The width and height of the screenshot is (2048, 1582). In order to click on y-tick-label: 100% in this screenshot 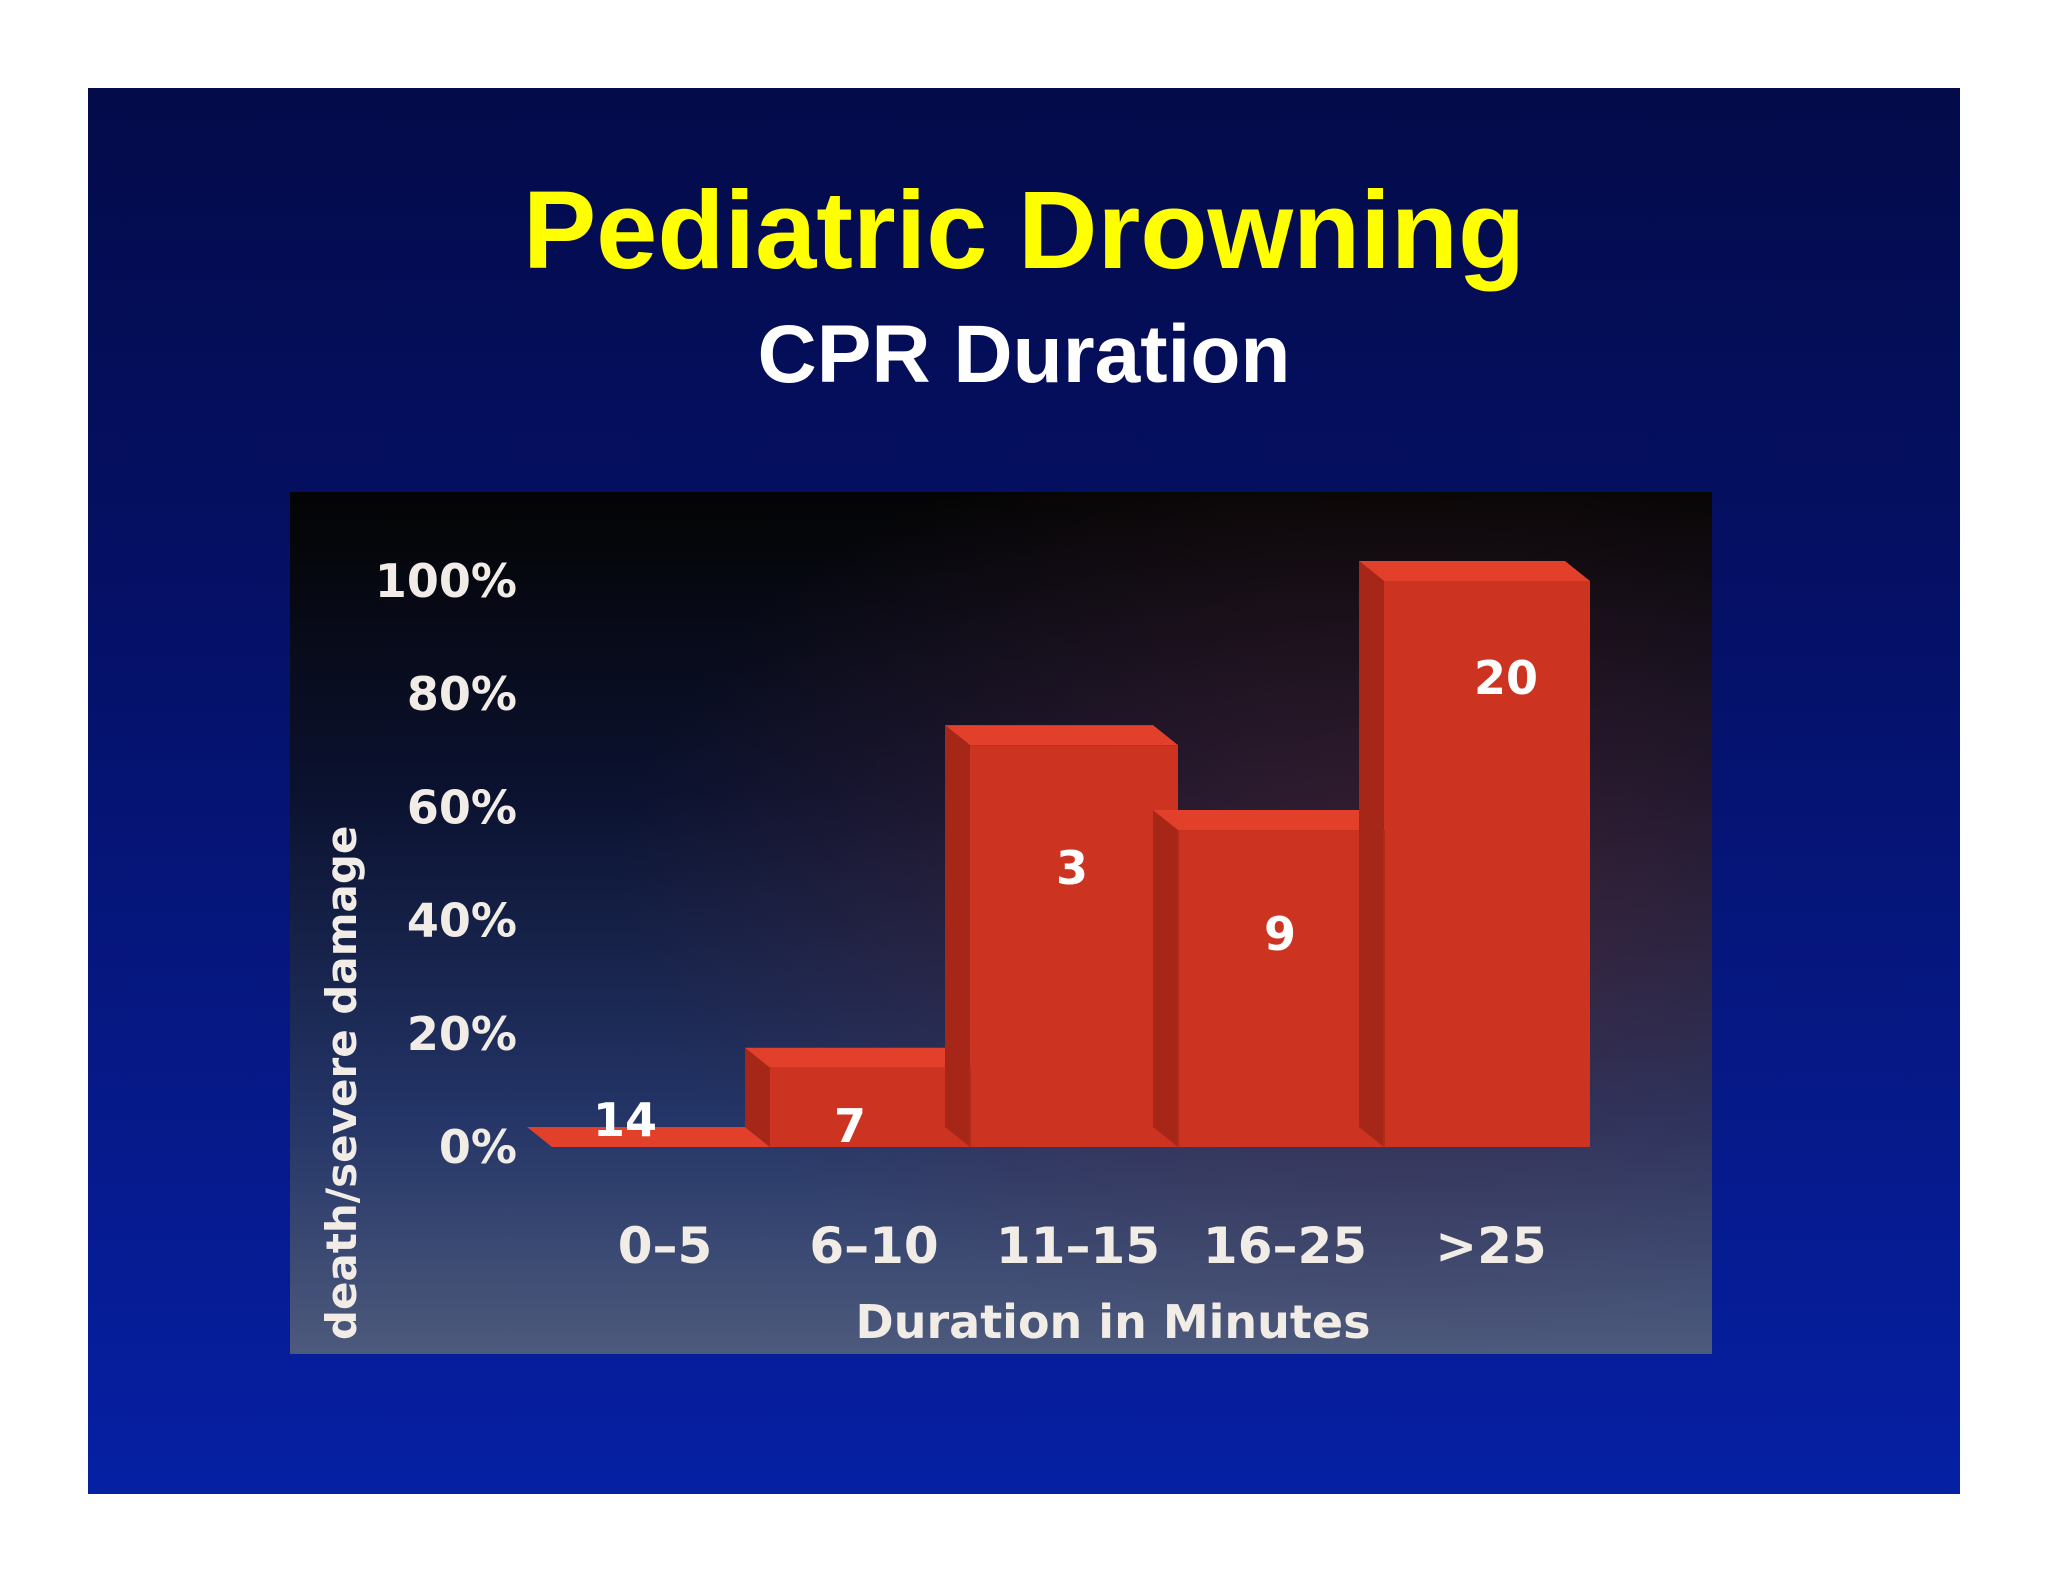, I will do `click(446, 581)`.